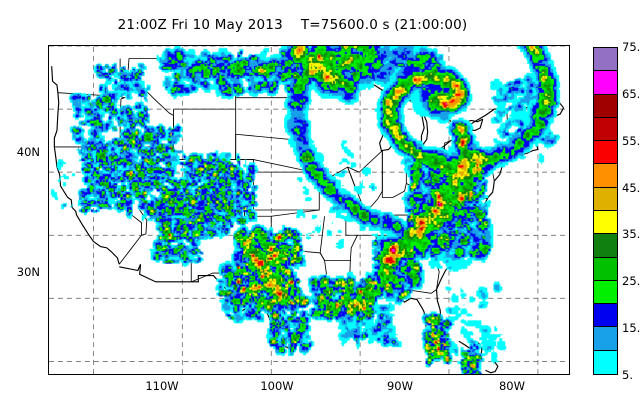 This screenshot has width=640, height=400. I want to click on colorbar-tick-15: 15., so click(631, 328).